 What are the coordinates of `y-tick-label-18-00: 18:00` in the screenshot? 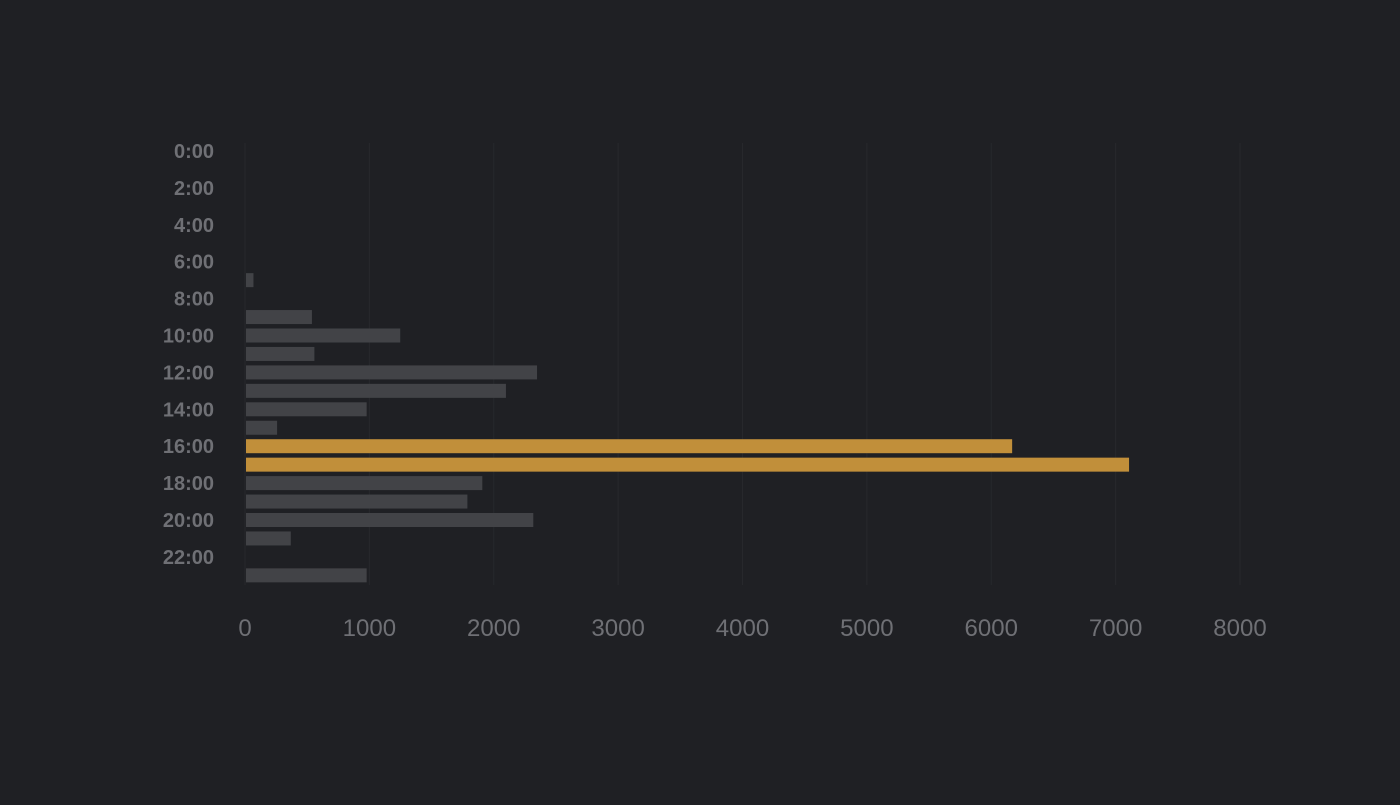 It's located at (188, 484).